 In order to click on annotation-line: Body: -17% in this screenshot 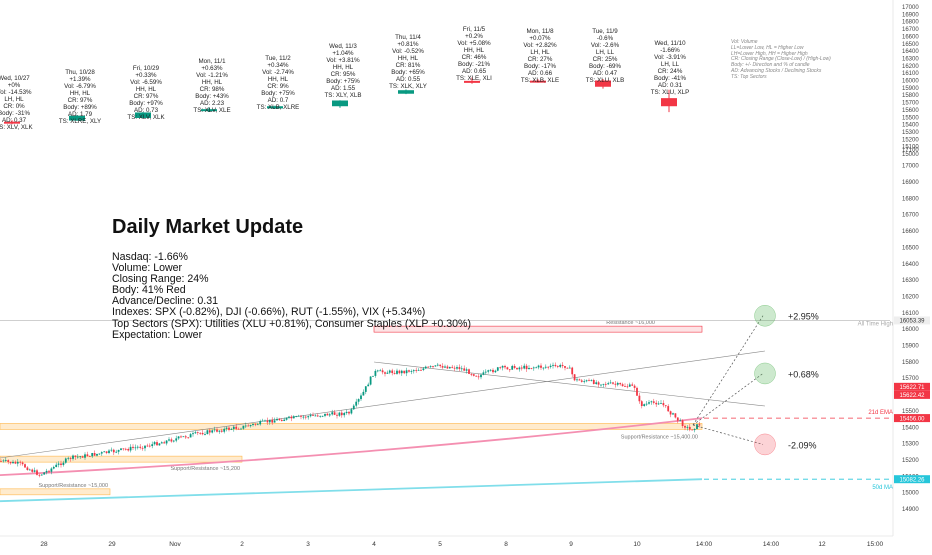, I will do `click(540, 66)`.